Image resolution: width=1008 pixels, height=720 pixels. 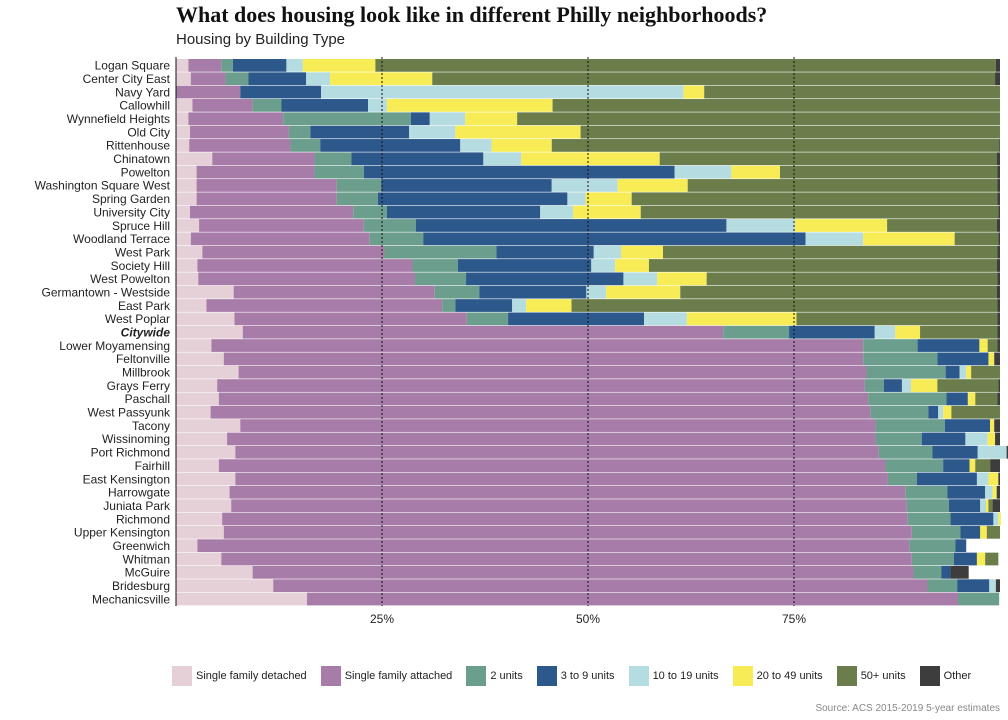 I want to click on bar-east-park-single-family-attached, so click(x=324, y=305).